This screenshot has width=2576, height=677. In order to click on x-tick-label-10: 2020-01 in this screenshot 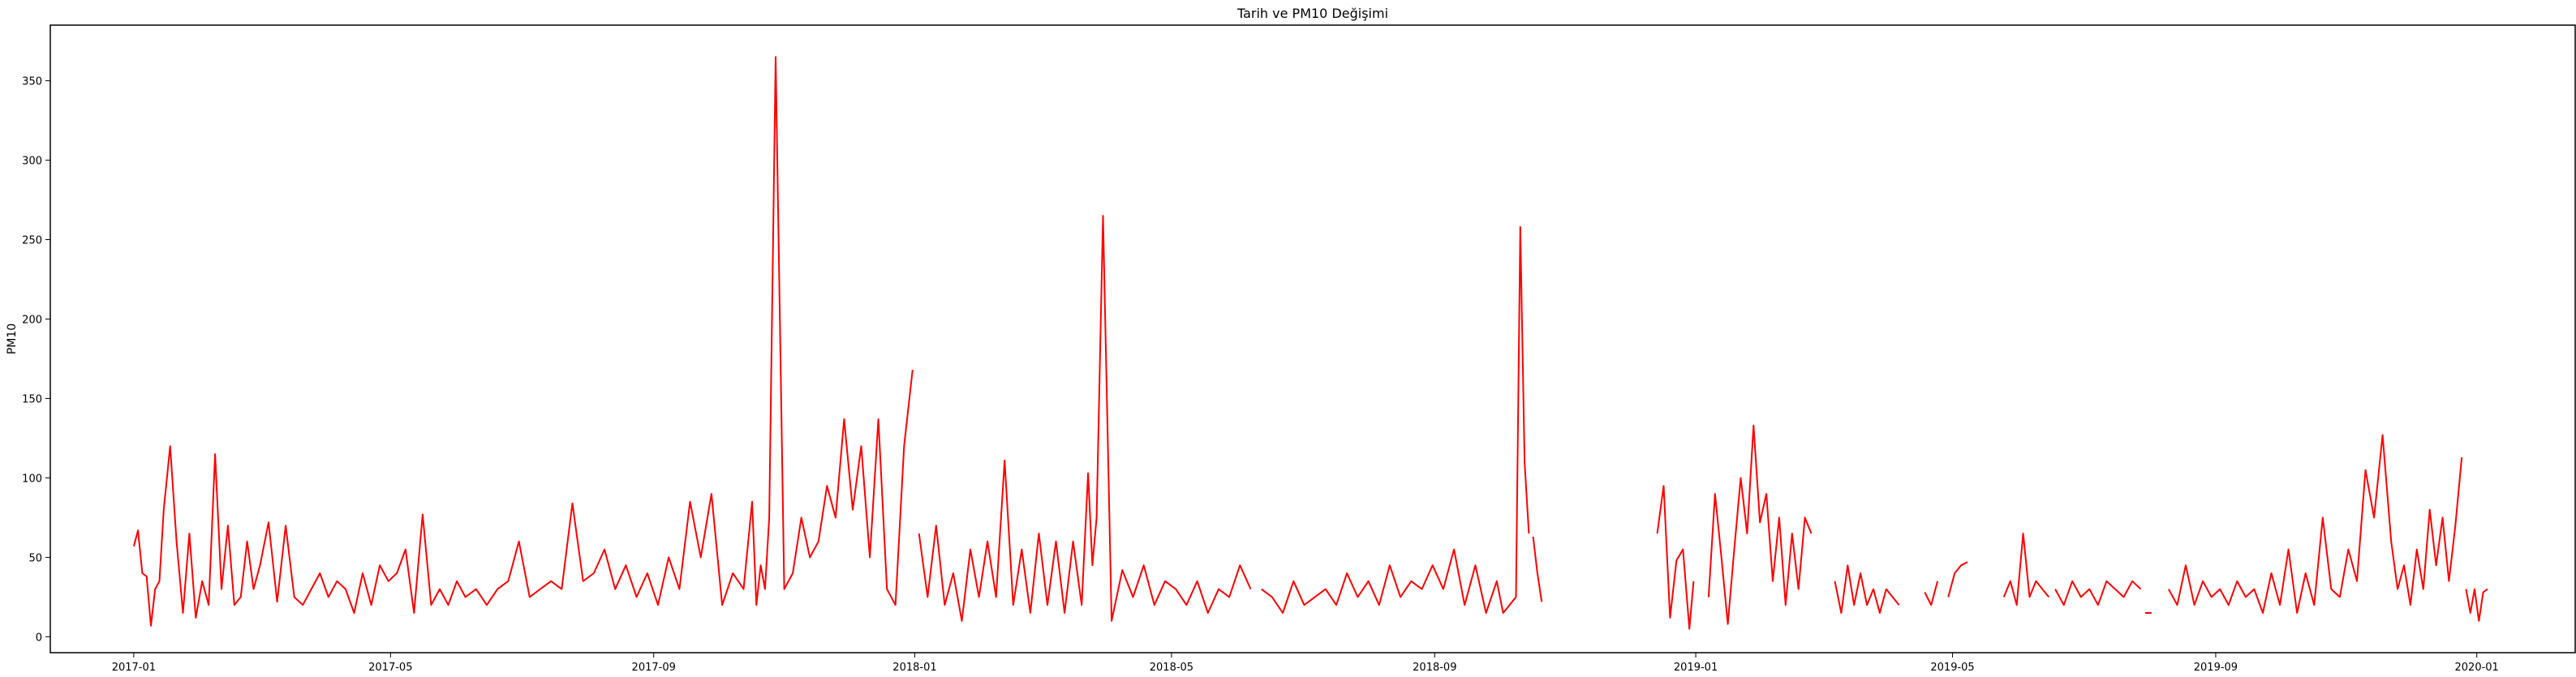, I will do `click(2477, 668)`.